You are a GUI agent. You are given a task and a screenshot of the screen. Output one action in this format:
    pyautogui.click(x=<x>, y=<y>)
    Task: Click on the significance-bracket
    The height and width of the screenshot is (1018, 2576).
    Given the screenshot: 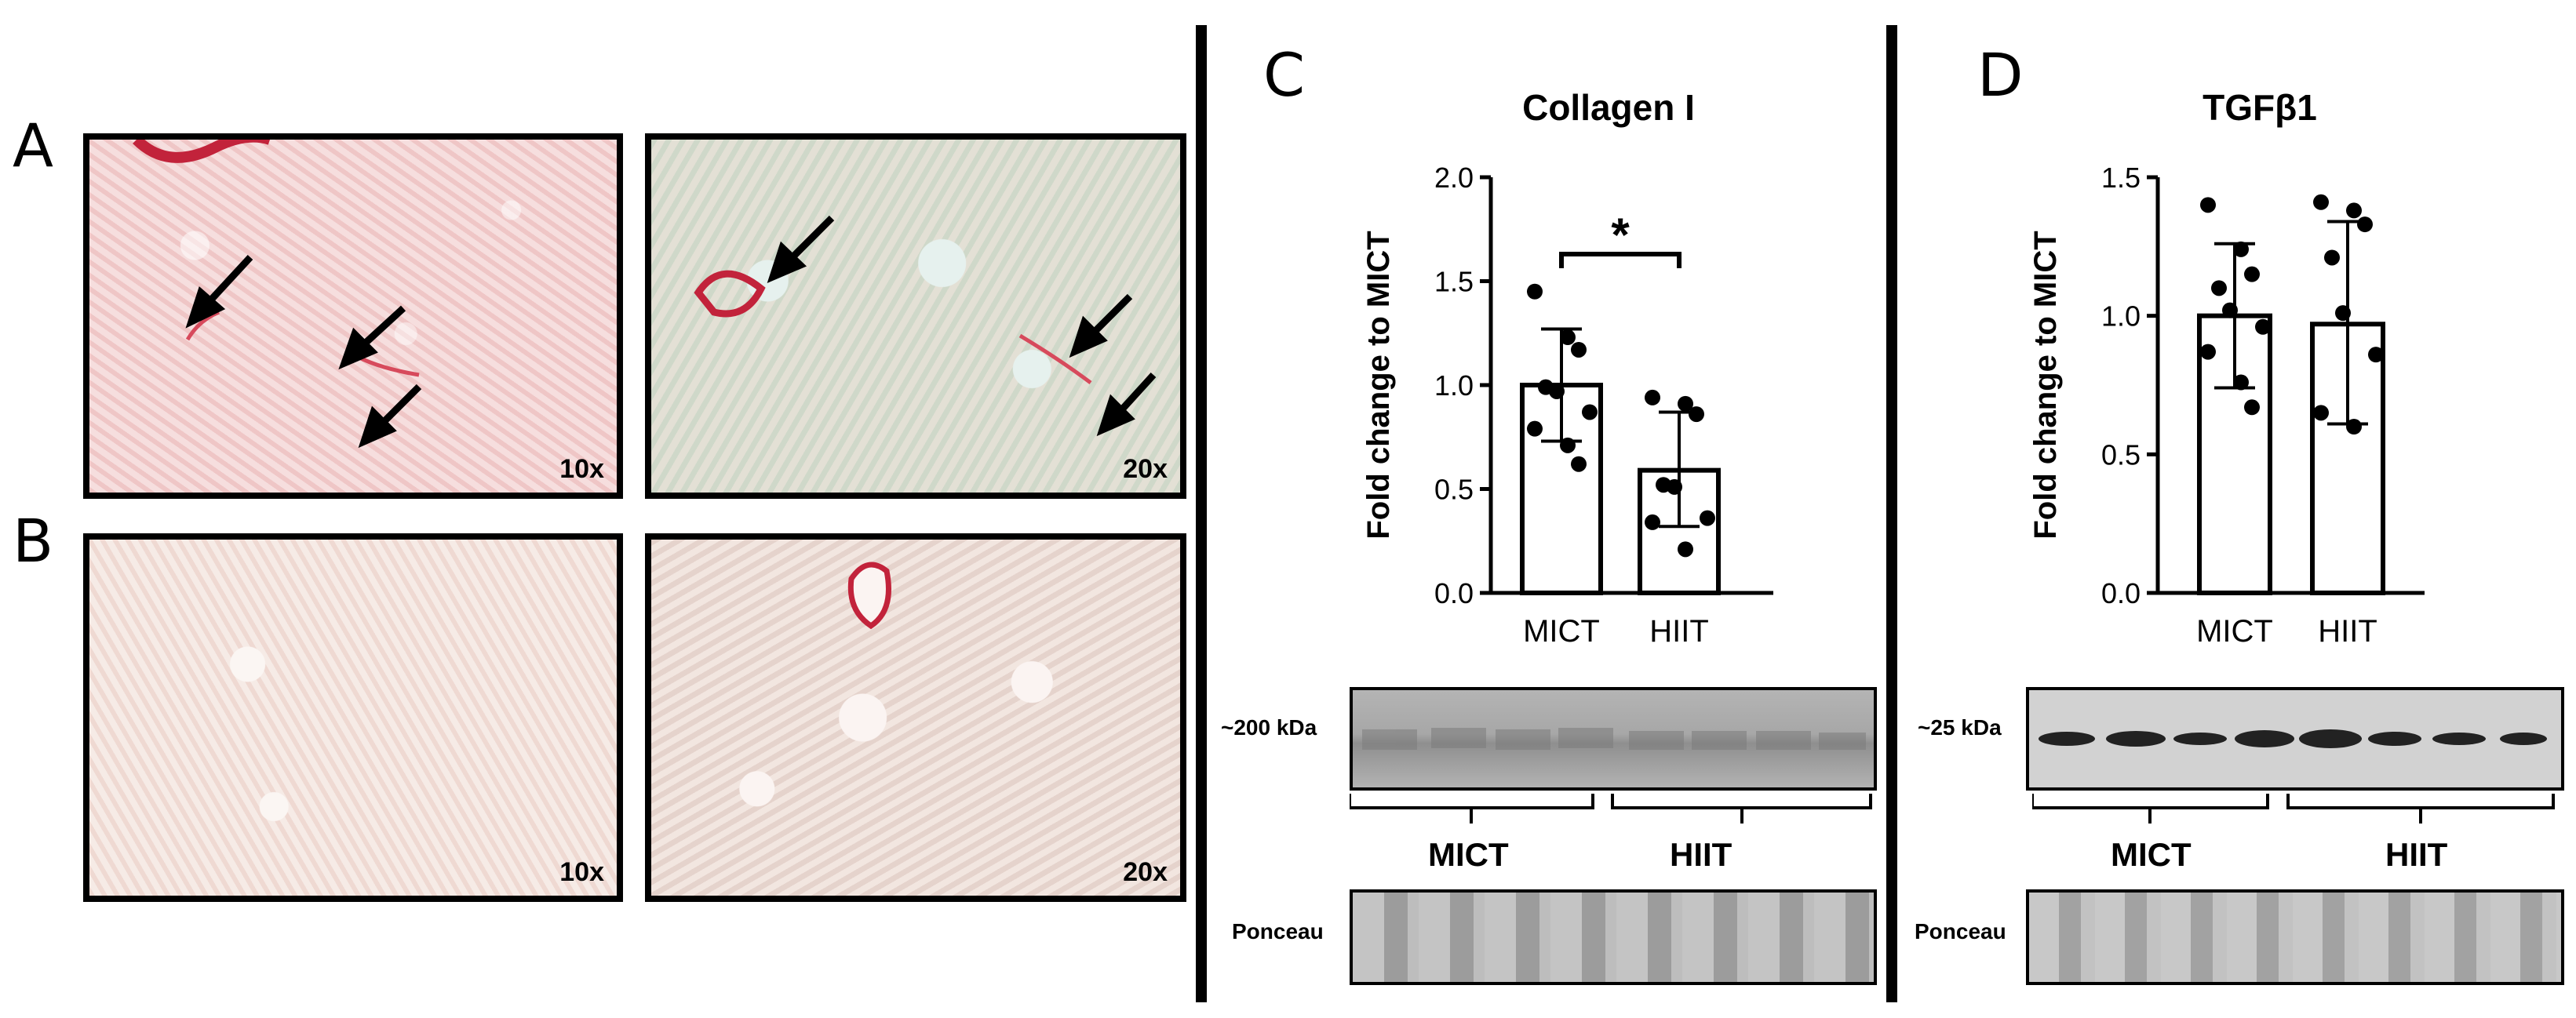 What is the action you would take?
    pyautogui.click(x=1621, y=260)
    